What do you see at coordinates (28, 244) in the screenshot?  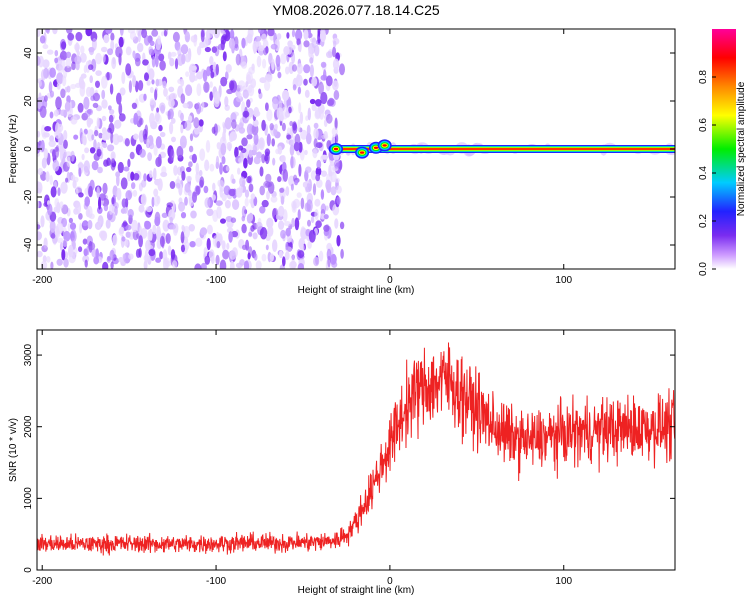 I see `svg-text: -40` at bounding box center [28, 244].